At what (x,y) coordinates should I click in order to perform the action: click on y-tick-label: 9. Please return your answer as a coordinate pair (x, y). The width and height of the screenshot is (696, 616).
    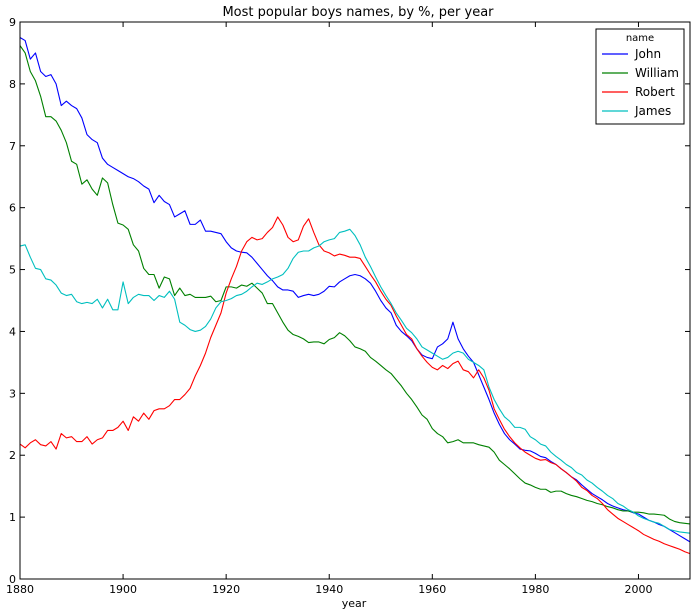
    Looking at the image, I should click on (12, 22).